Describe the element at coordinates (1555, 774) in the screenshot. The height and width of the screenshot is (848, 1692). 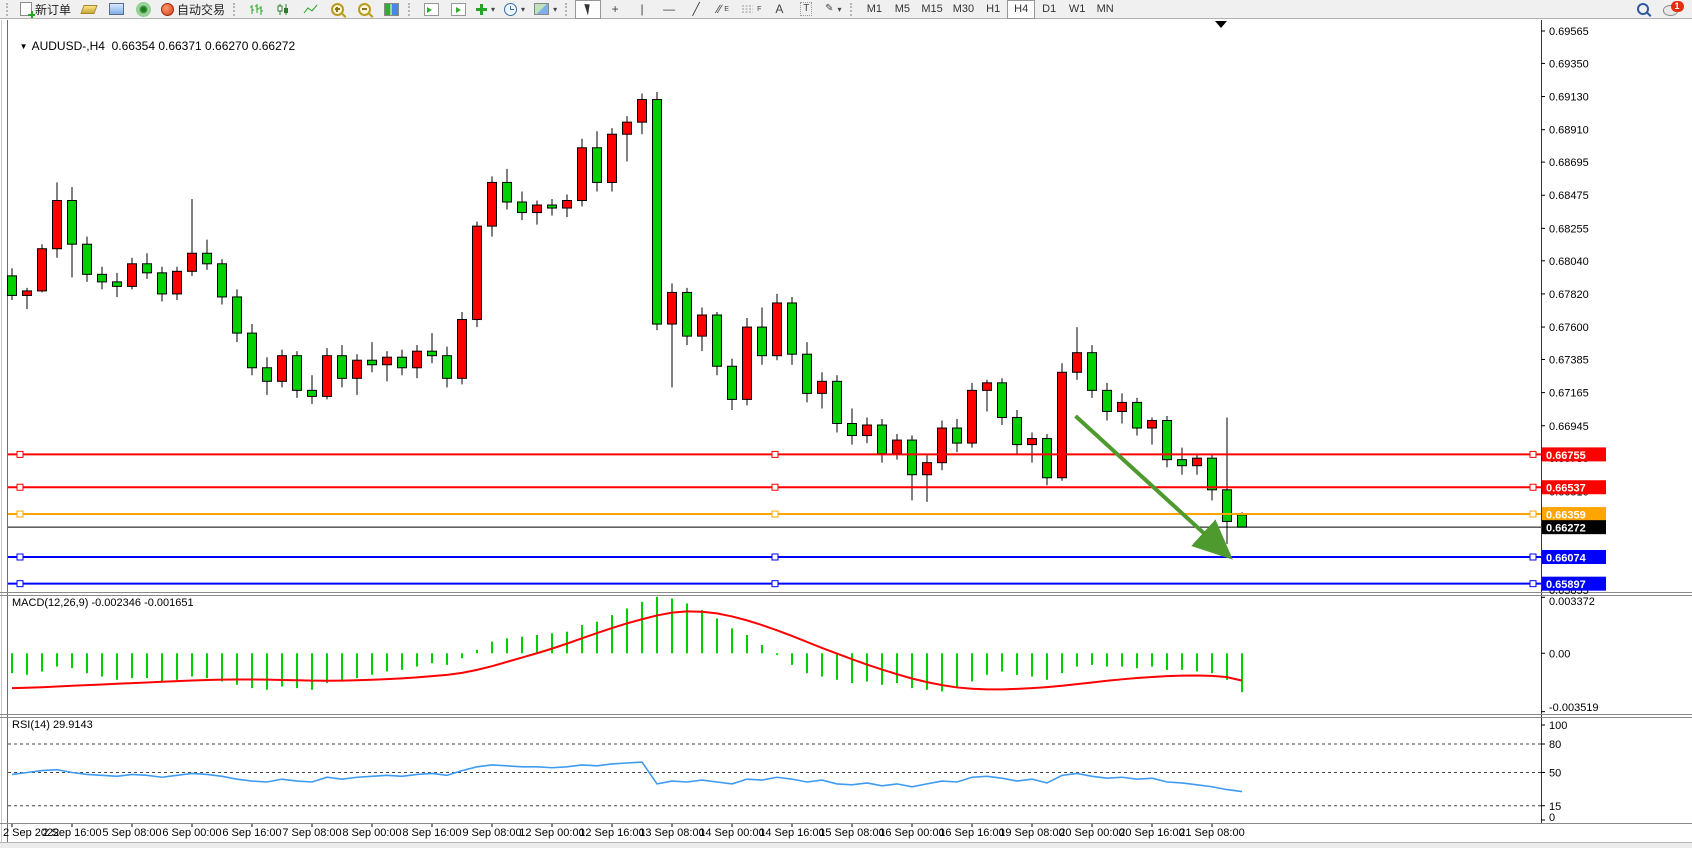
I see `svg-text: 50` at that location.